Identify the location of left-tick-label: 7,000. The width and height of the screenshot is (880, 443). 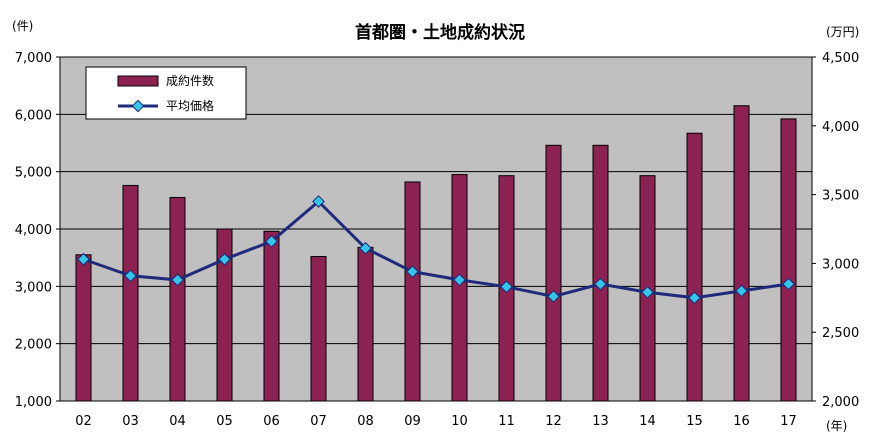
(33, 58).